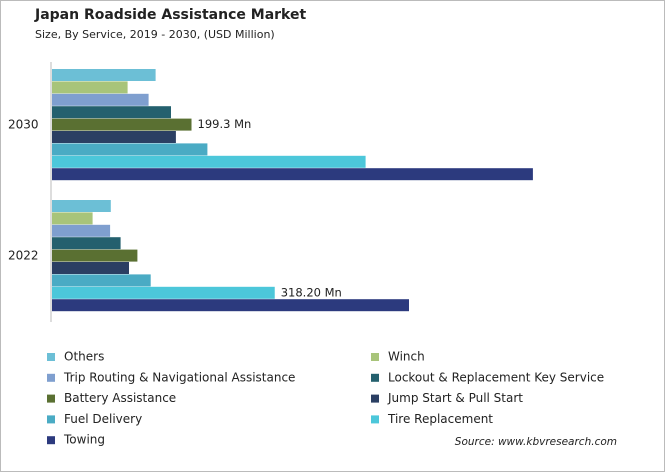  What do you see at coordinates (84, 440) in the screenshot?
I see `legend-label: Towing` at bounding box center [84, 440].